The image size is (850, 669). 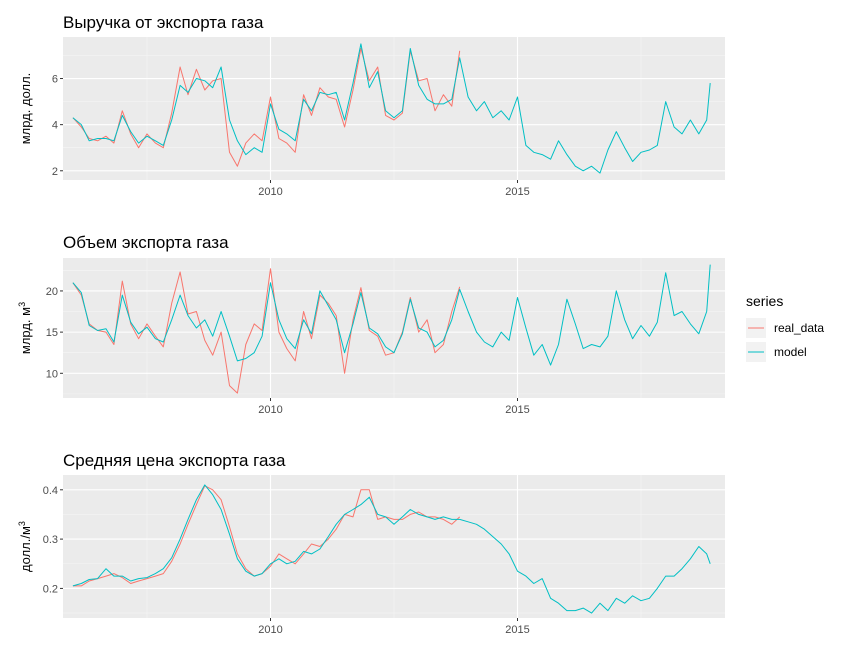 What do you see at coordinates (25, 546) in the screenshot?
I see `y-axis-title: долл./м3` at bounding box center [25, 546].